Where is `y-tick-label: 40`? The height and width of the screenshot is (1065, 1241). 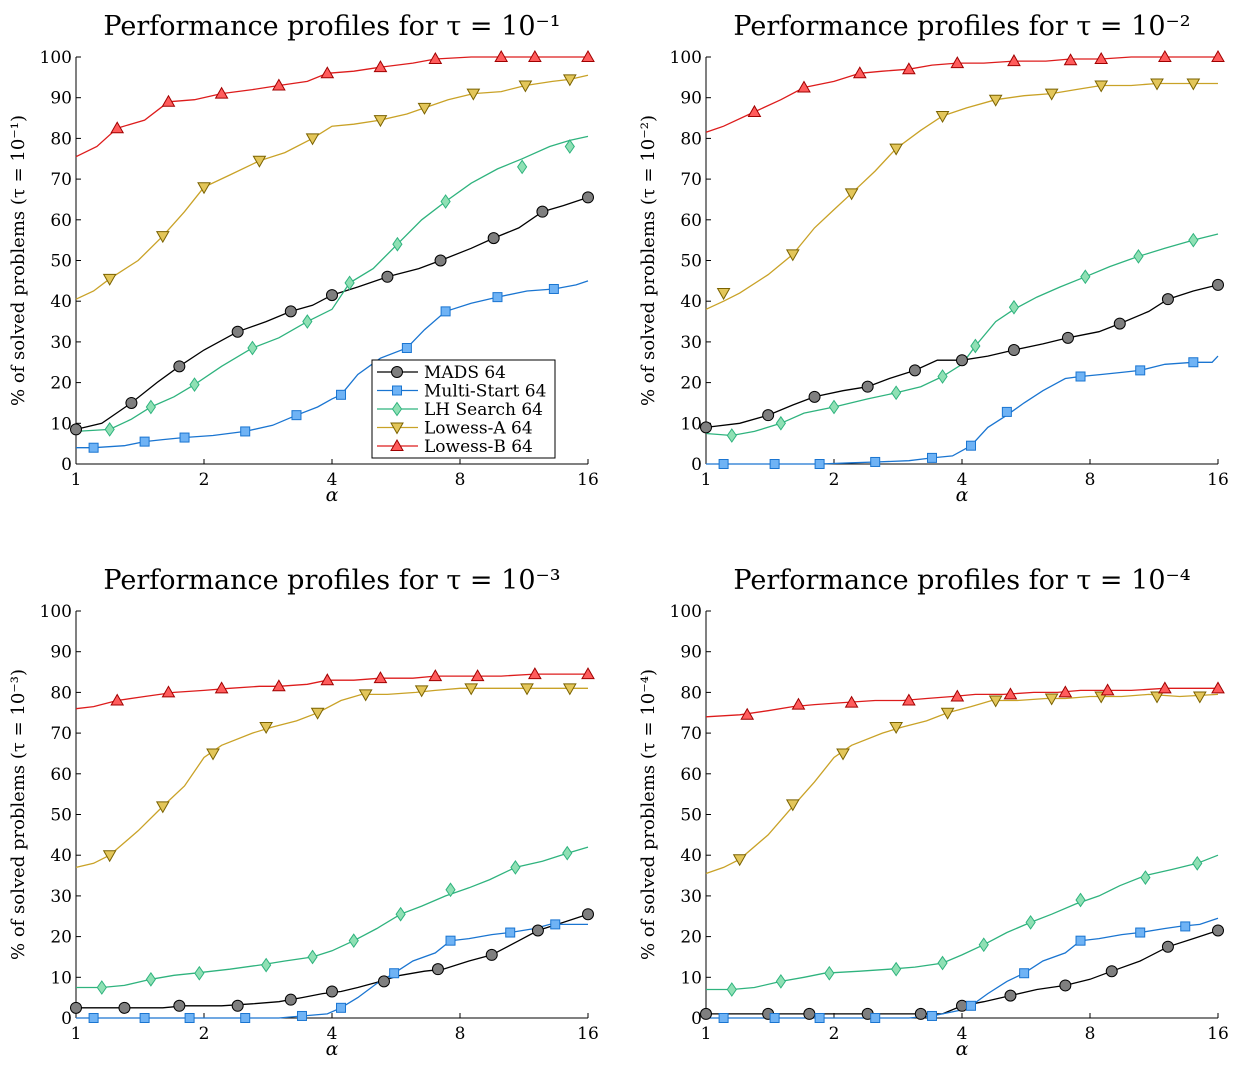 y-tick-label: 40 is located at coordinates (691, 302).